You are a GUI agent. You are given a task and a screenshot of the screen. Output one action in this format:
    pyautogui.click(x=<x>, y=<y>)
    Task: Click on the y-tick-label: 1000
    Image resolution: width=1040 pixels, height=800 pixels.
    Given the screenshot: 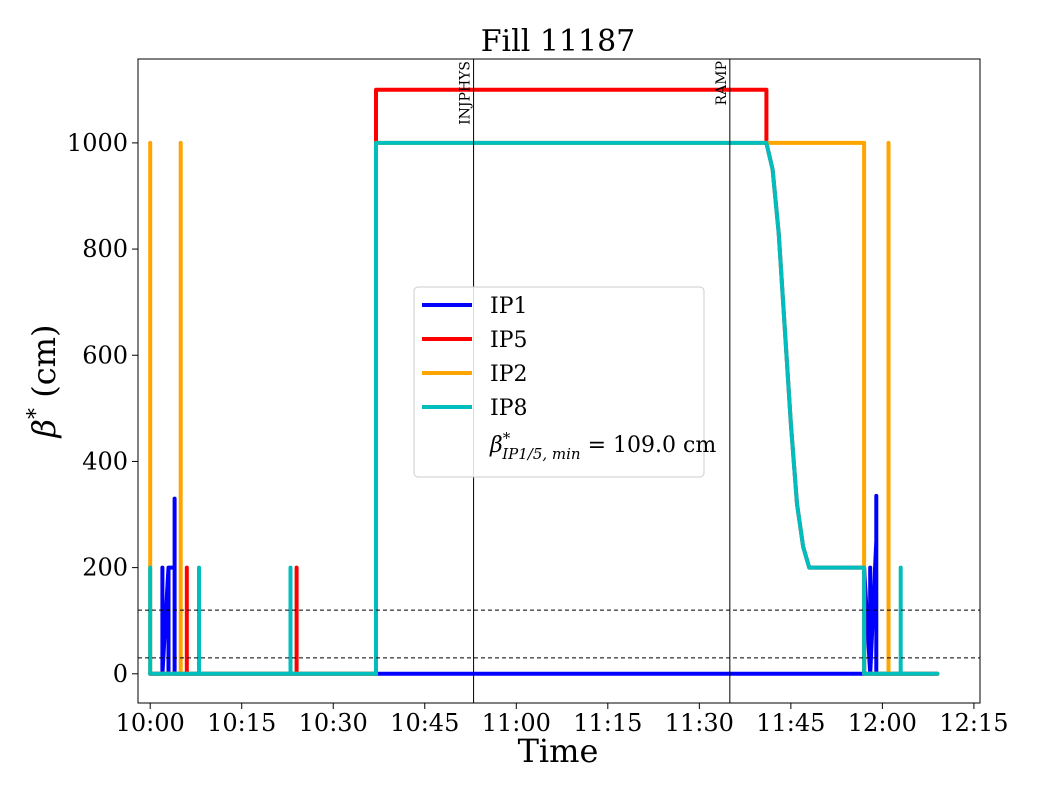 What is the action you would take?
    pyautogui.click(x=97, y=143)
    